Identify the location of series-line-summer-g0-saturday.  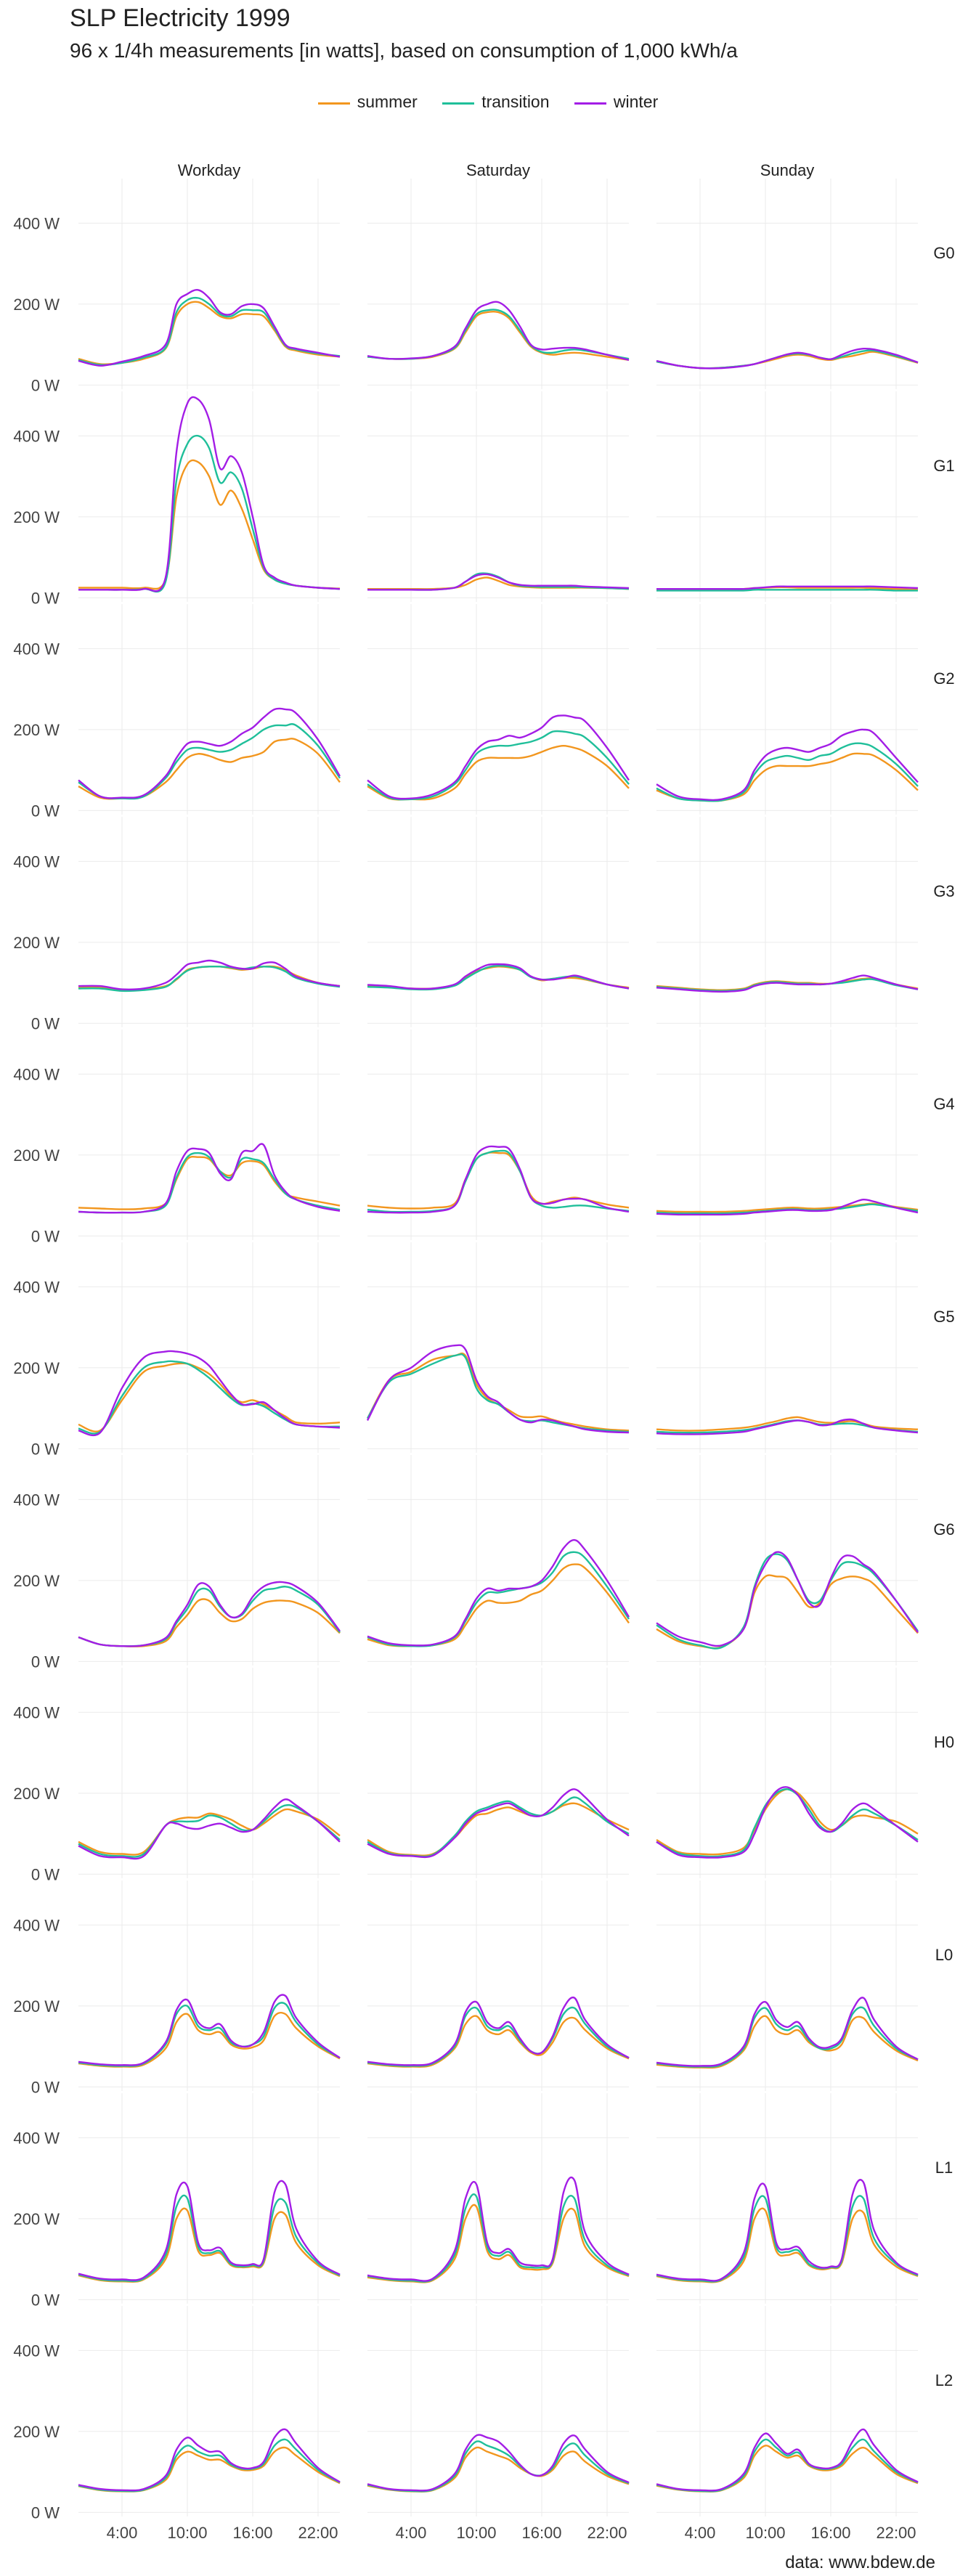
(498, 335).